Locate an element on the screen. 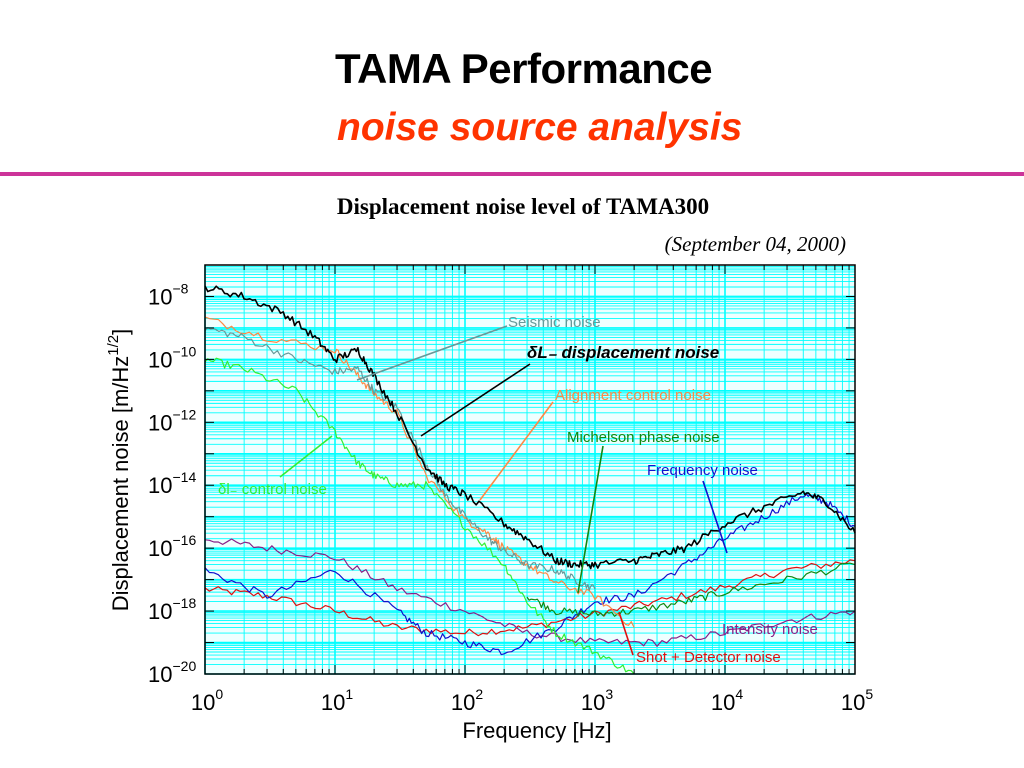  chart-title: Displacement noise level of TAMA300 is located at coordinates (523, 206).